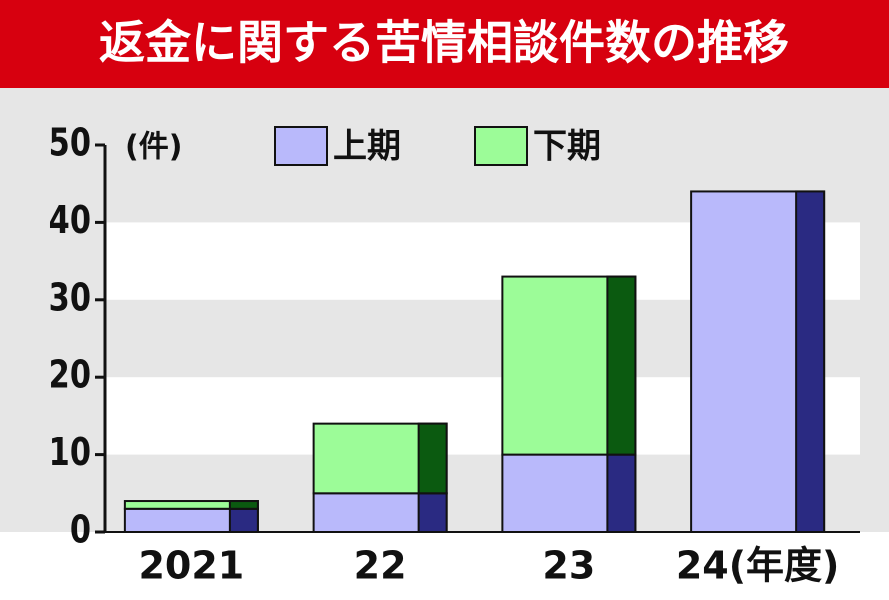 The height and width of the screenshot is (600, 889). What do you see at coordinates (367, 147) in the screenshot?
I see `legend-label: 上期` at bounding box center [367, 147].